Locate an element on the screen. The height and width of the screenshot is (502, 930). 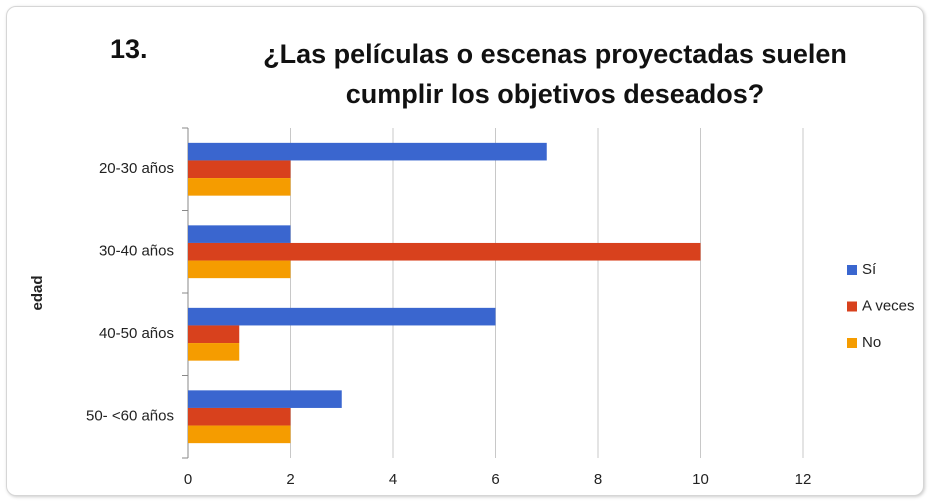
legend-label: No is located at coordinates (871, 342).